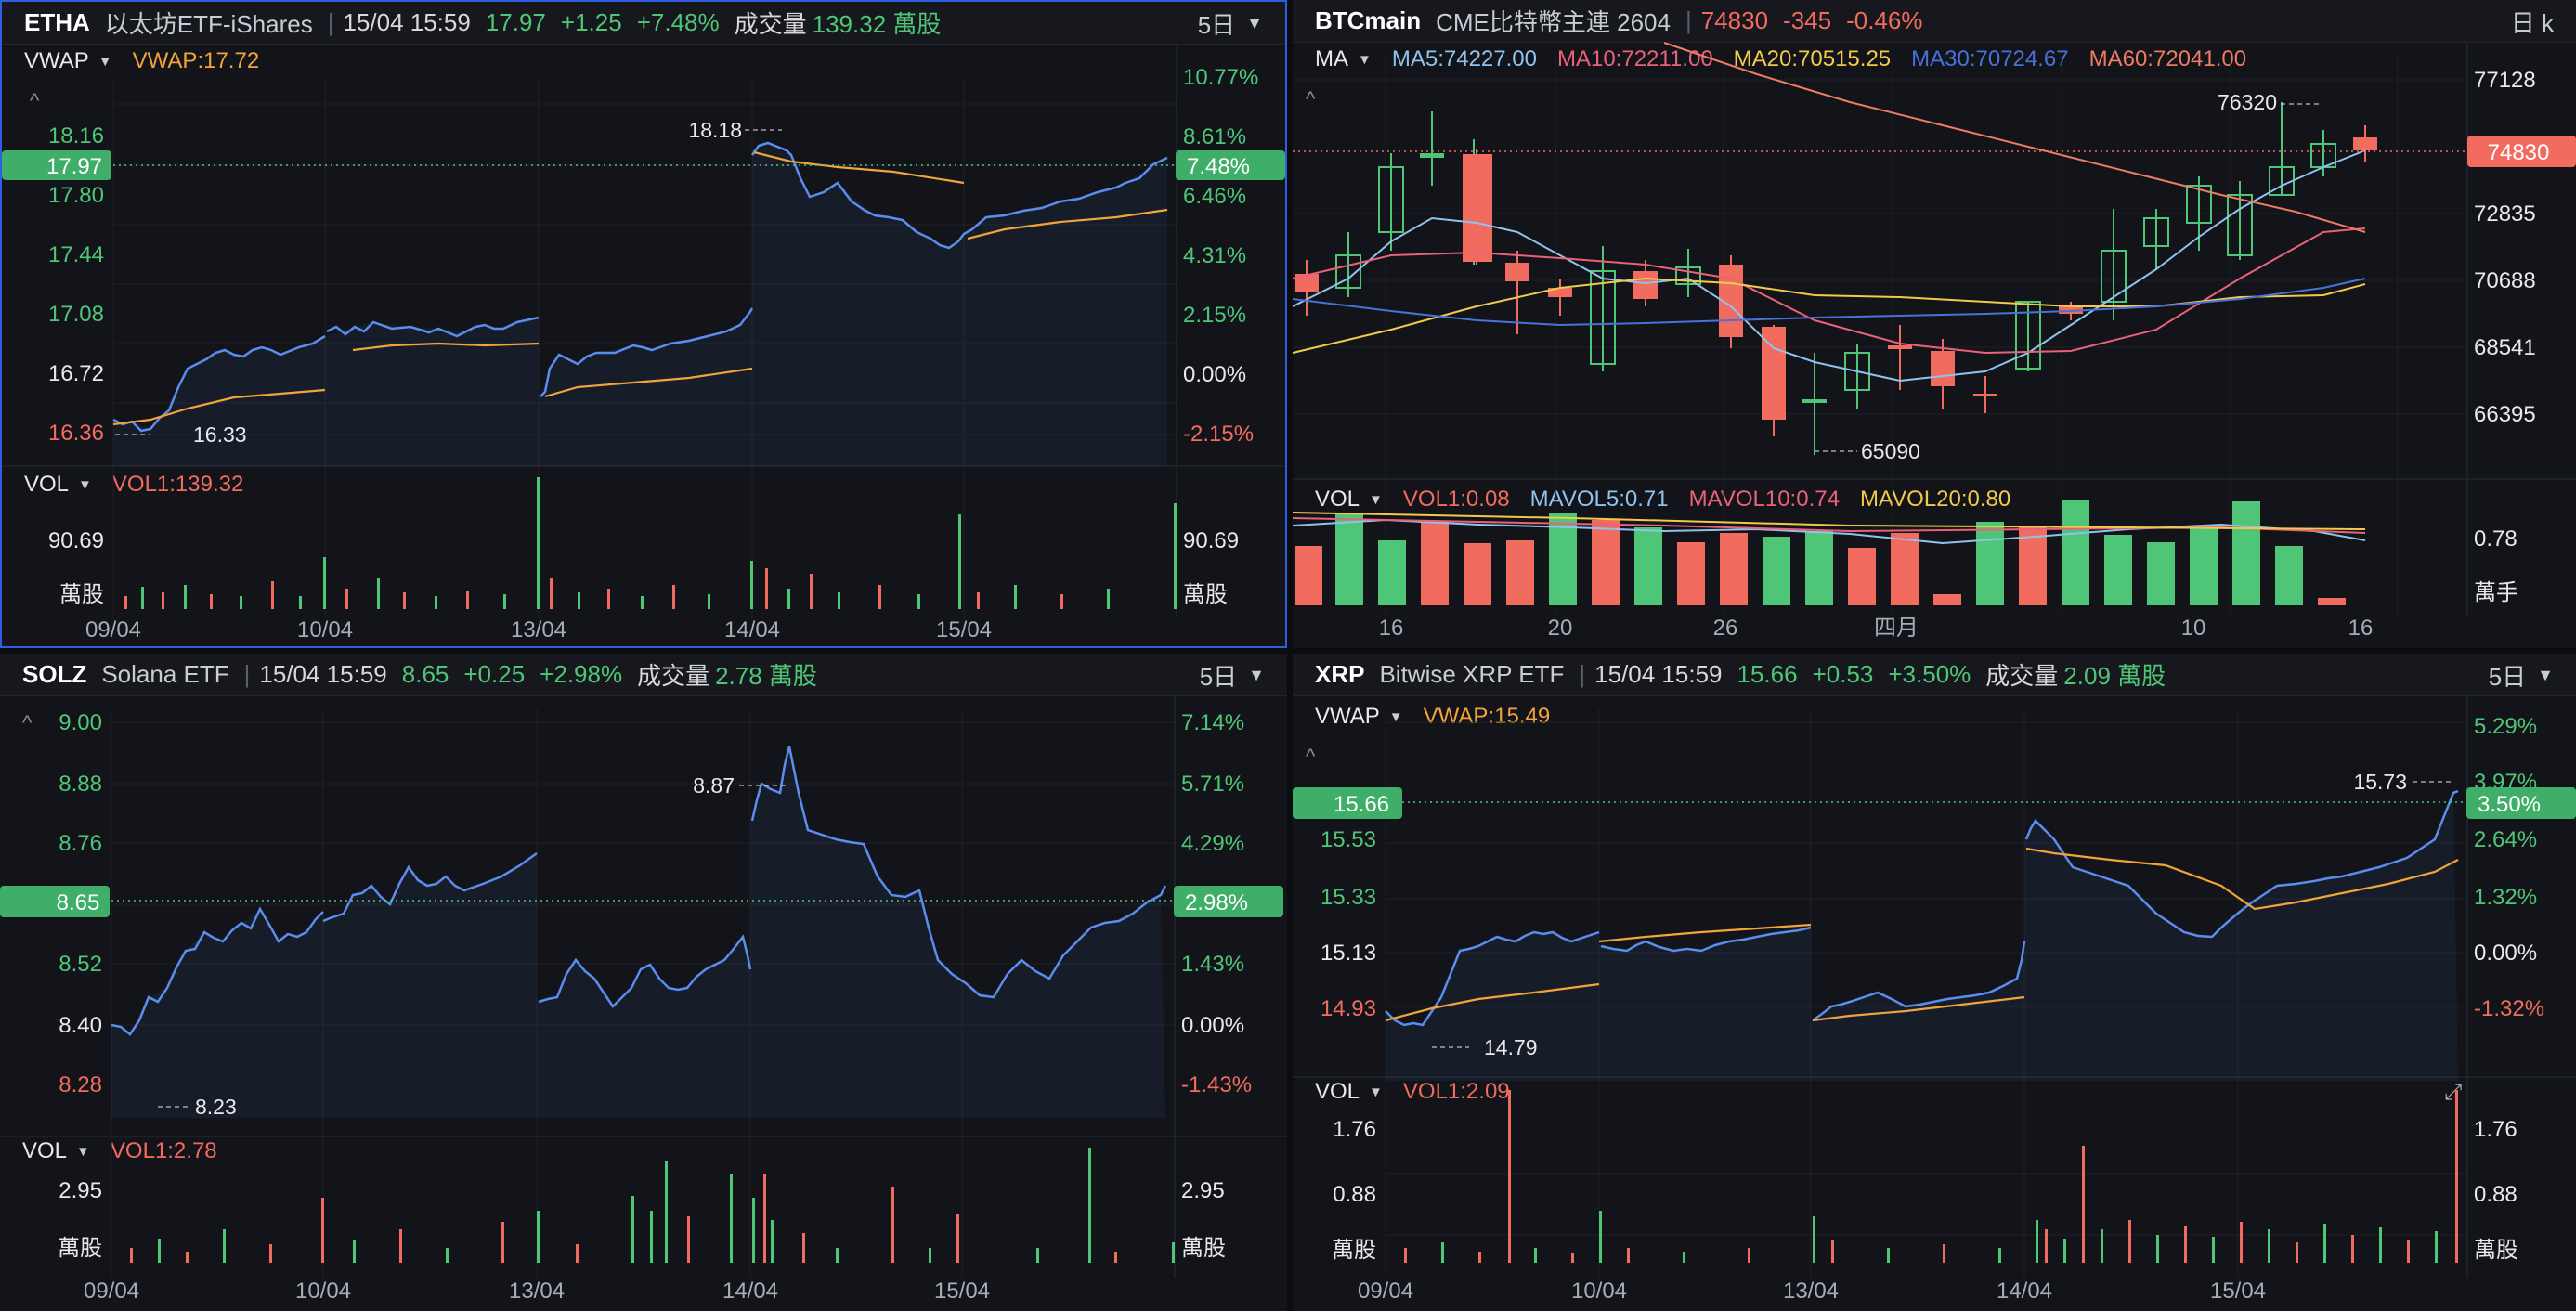  Describe the element at coordinates (1214, 316) in the screenshot. I see `pct-axis-label: 2.15%` at that location.